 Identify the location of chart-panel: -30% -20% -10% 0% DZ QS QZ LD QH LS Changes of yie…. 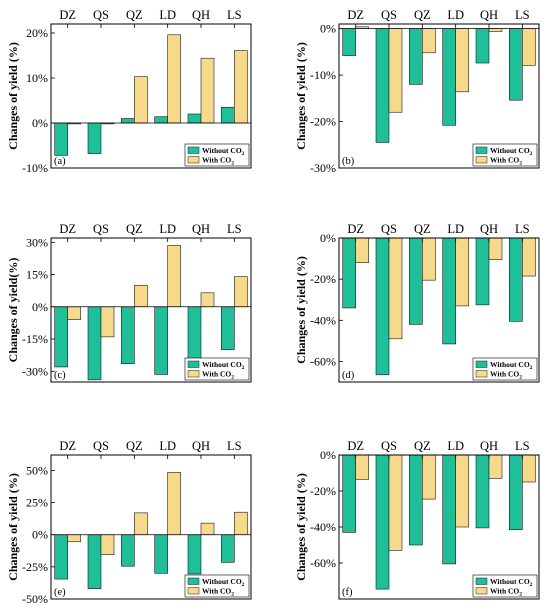
(417, 91).